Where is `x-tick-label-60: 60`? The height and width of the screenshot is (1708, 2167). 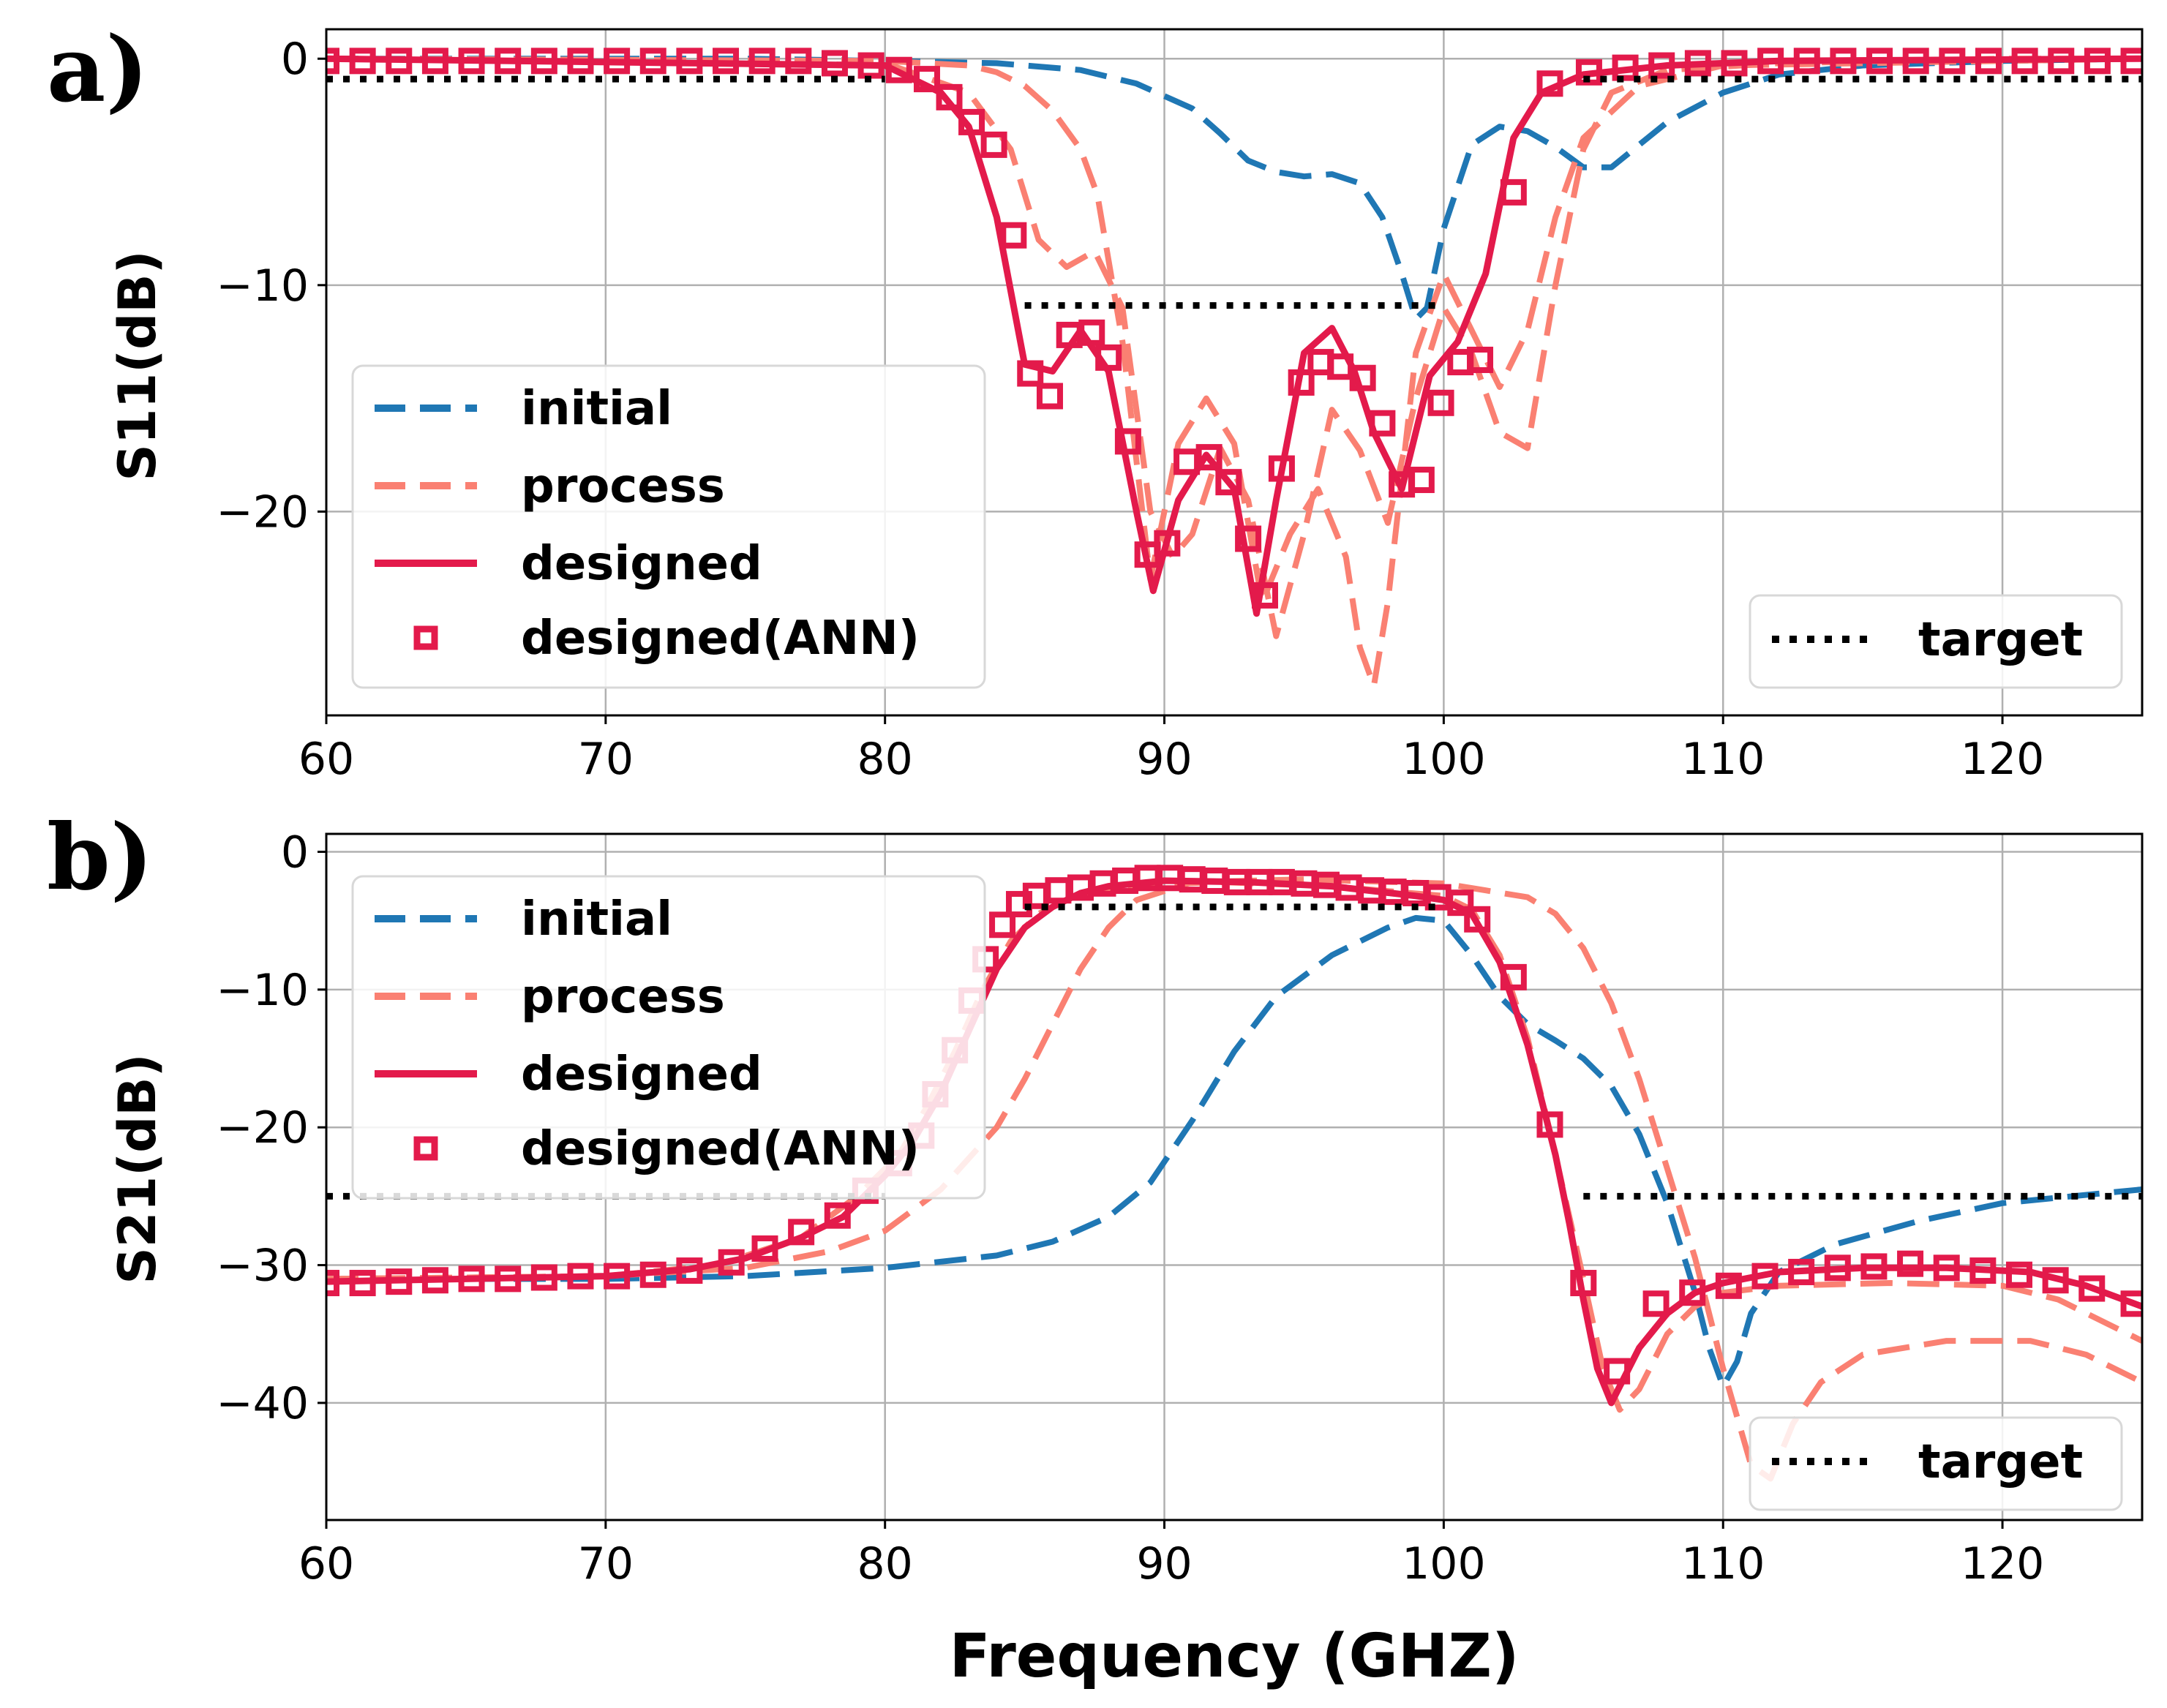
x-tick-label-60: 60 is located at coordinates (326, 759).